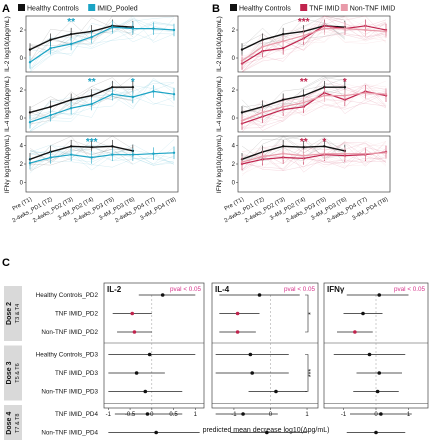  I want to click on row-label: TNF IMID_PD2, so click(77, 314).